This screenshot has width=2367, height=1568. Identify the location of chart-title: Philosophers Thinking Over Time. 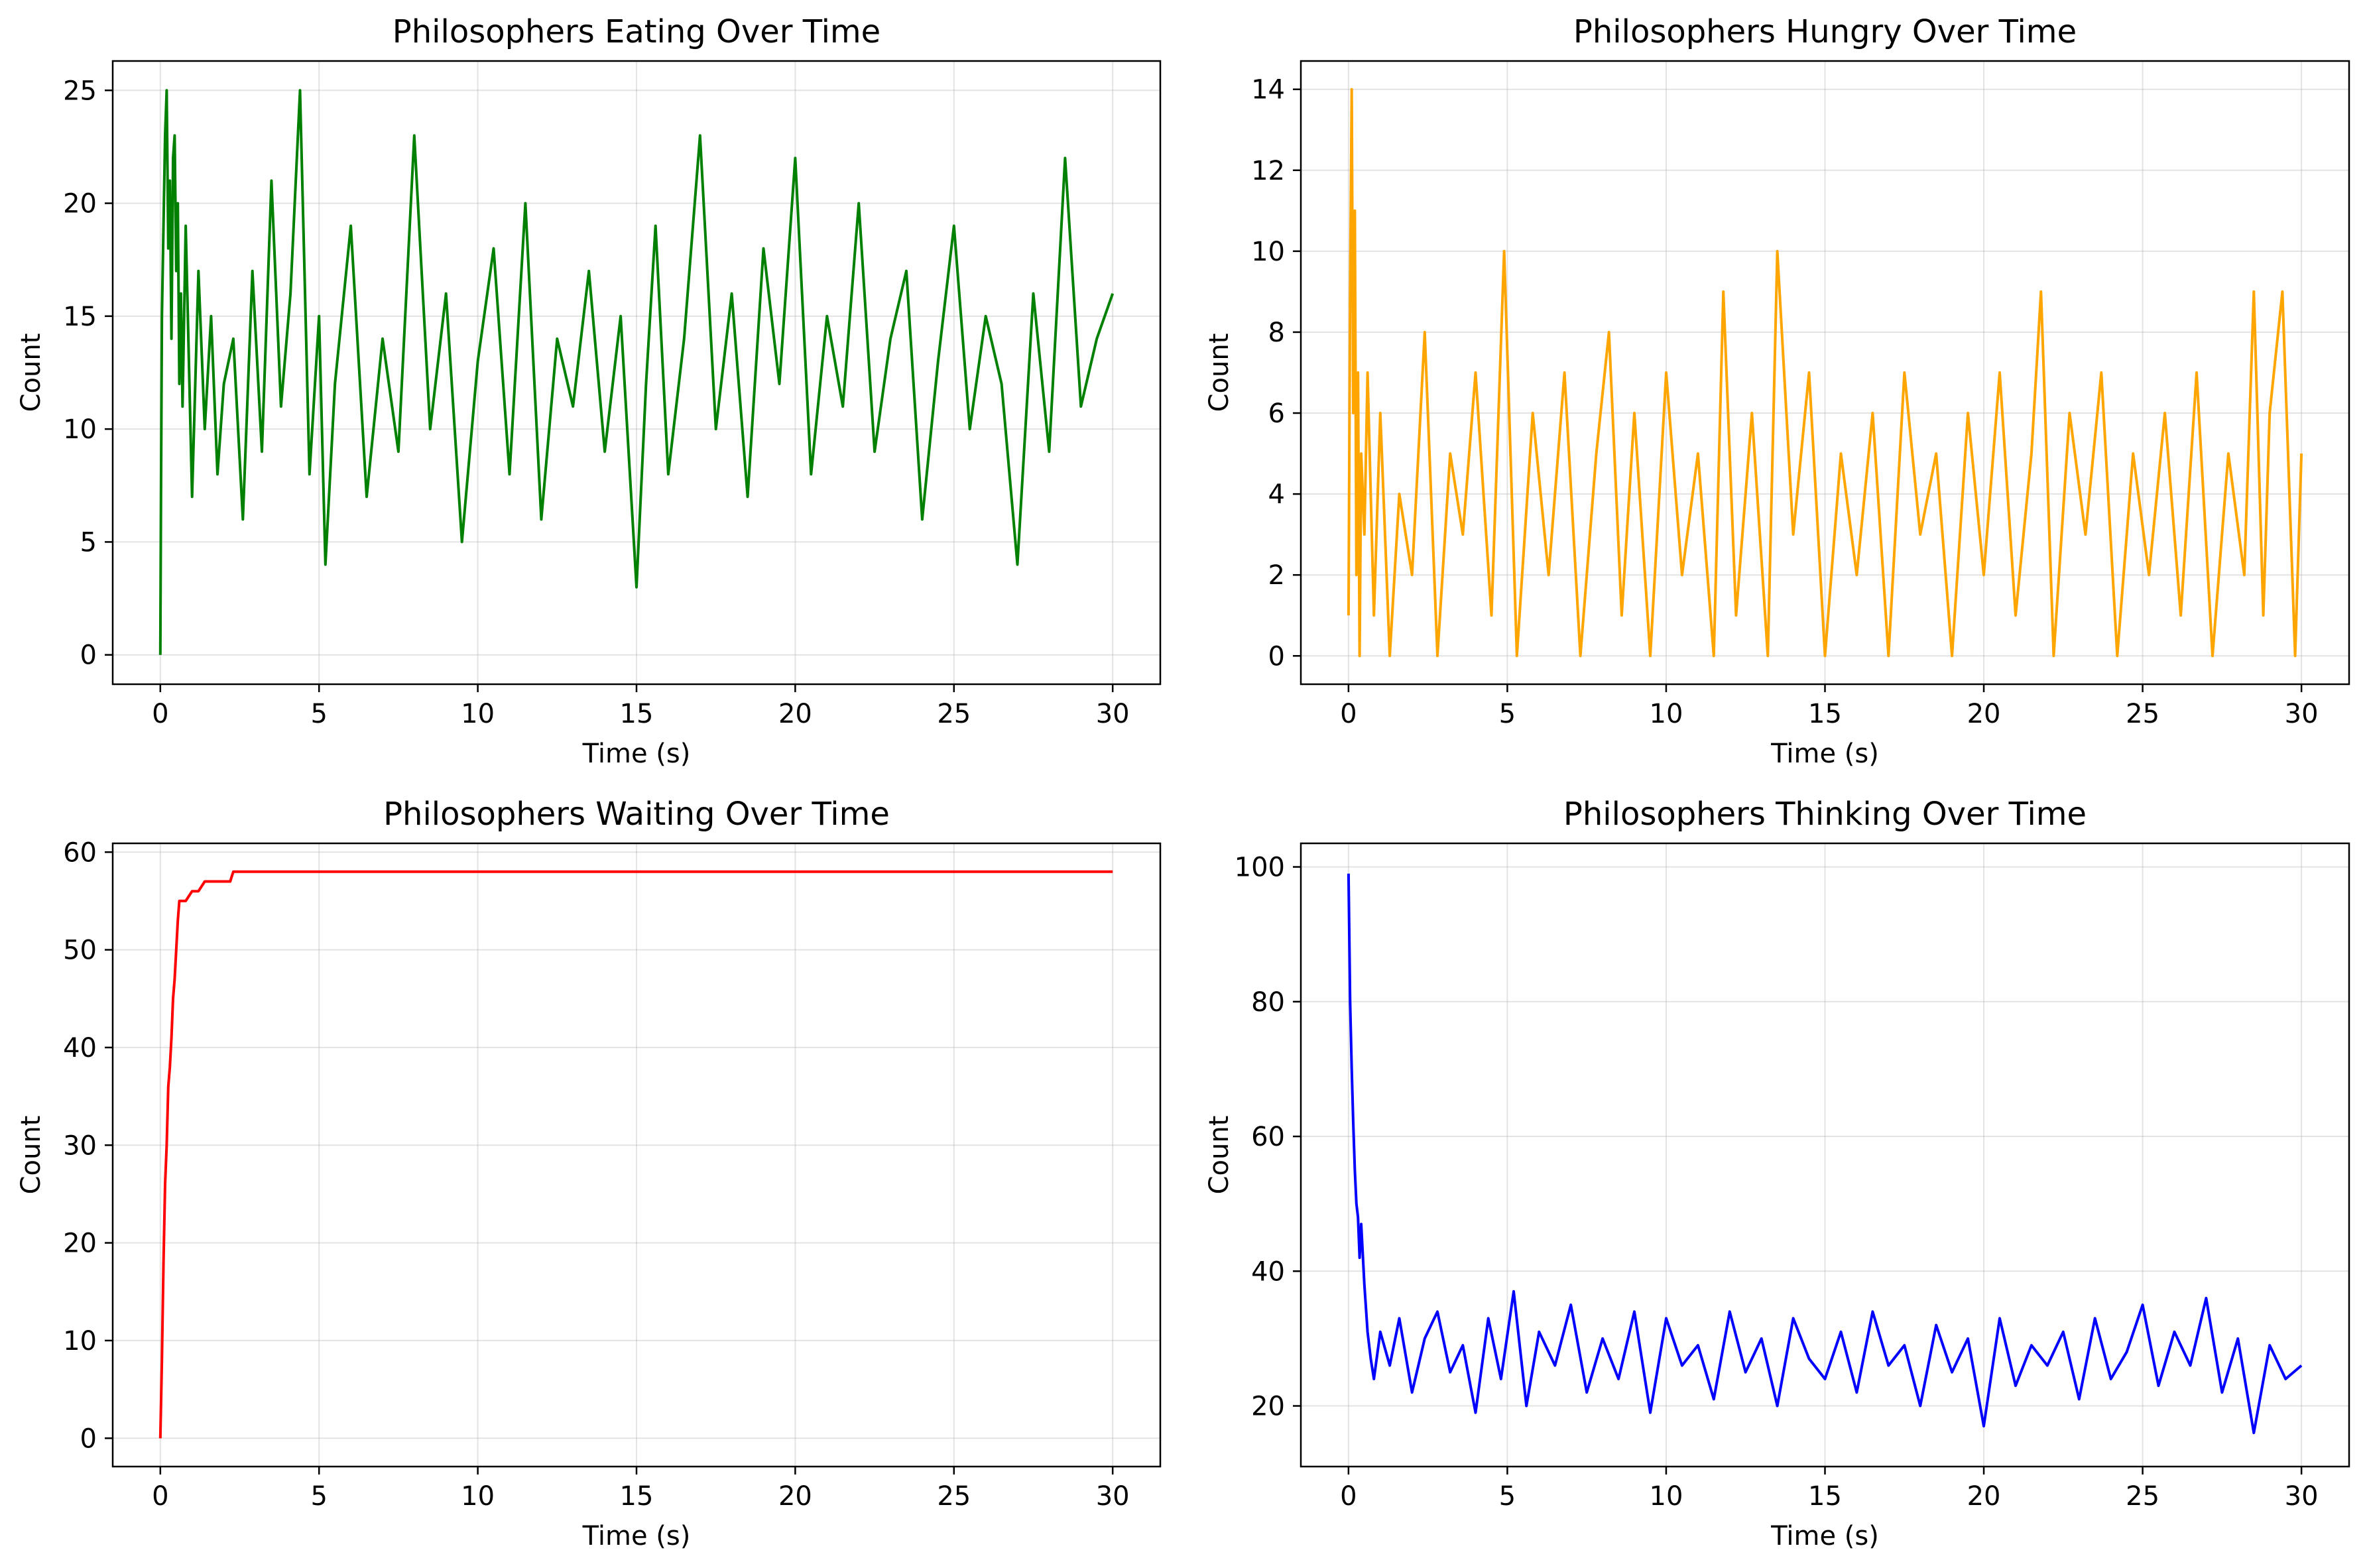
(1825, 814).